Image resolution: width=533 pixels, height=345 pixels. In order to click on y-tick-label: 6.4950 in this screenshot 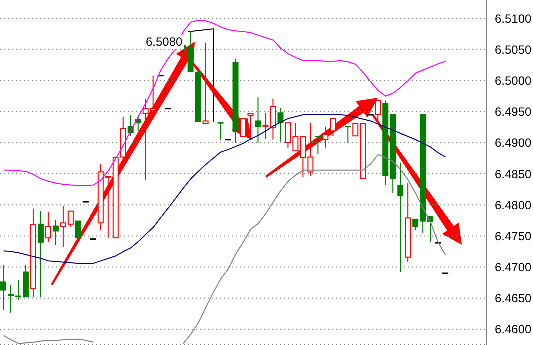, I will do `click(513, 112)`.